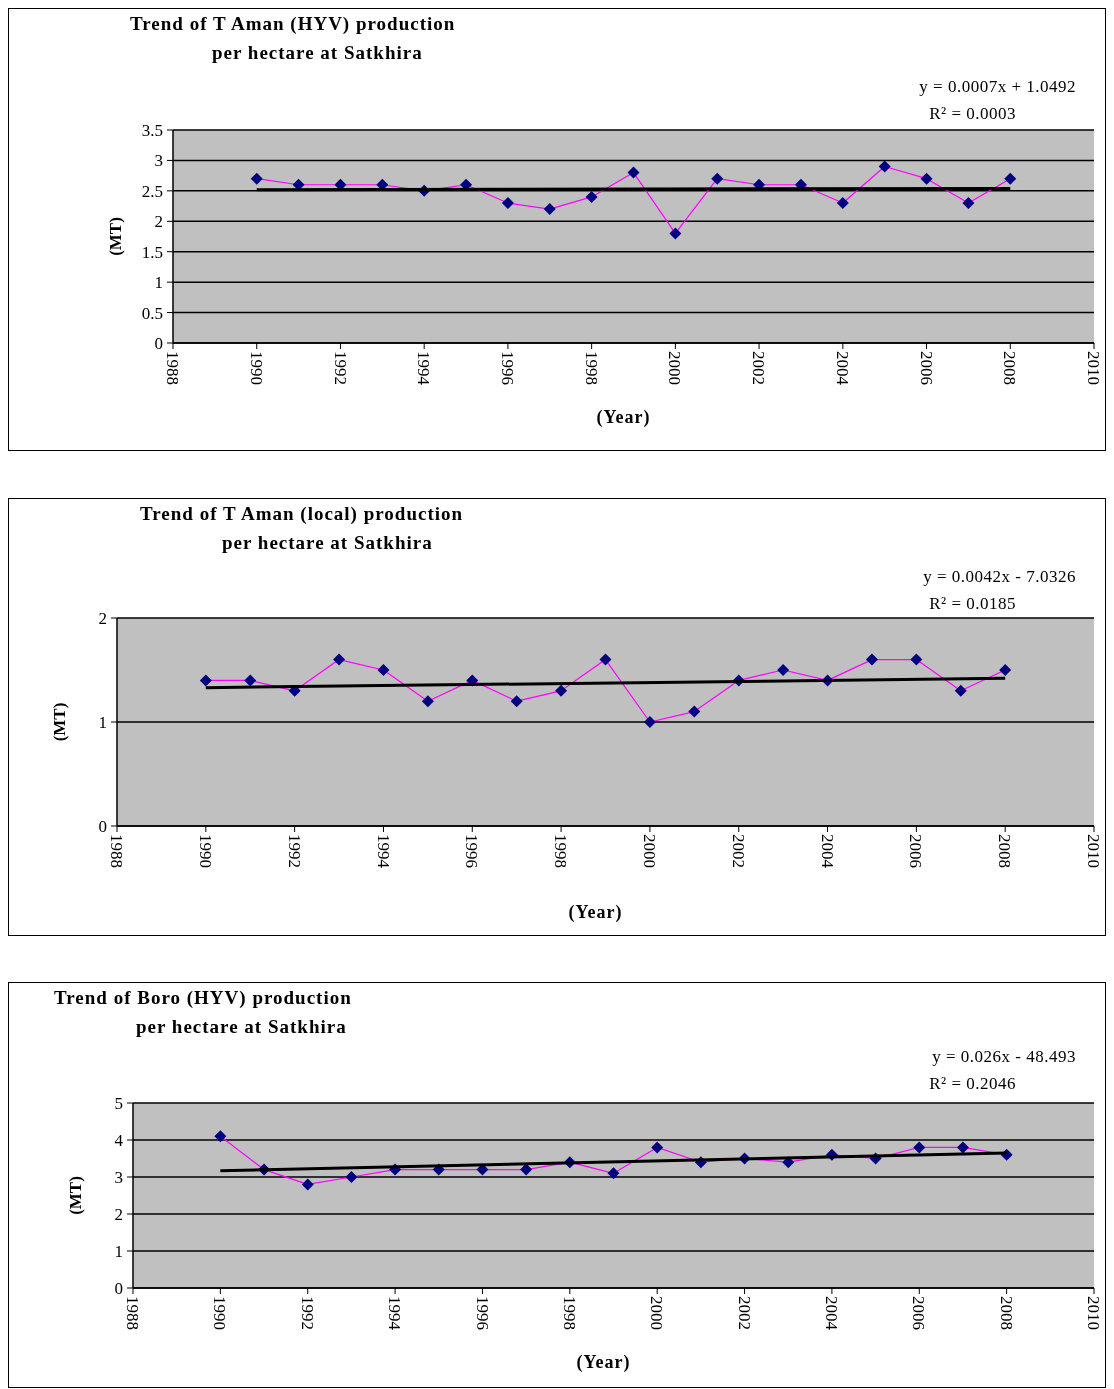 Image resolution: width=1114 pixels, height=1389 pixels. Describe the element at coordinates (152, 130) in the screenshot. I see `y-tick-label: 3.5` at that location.